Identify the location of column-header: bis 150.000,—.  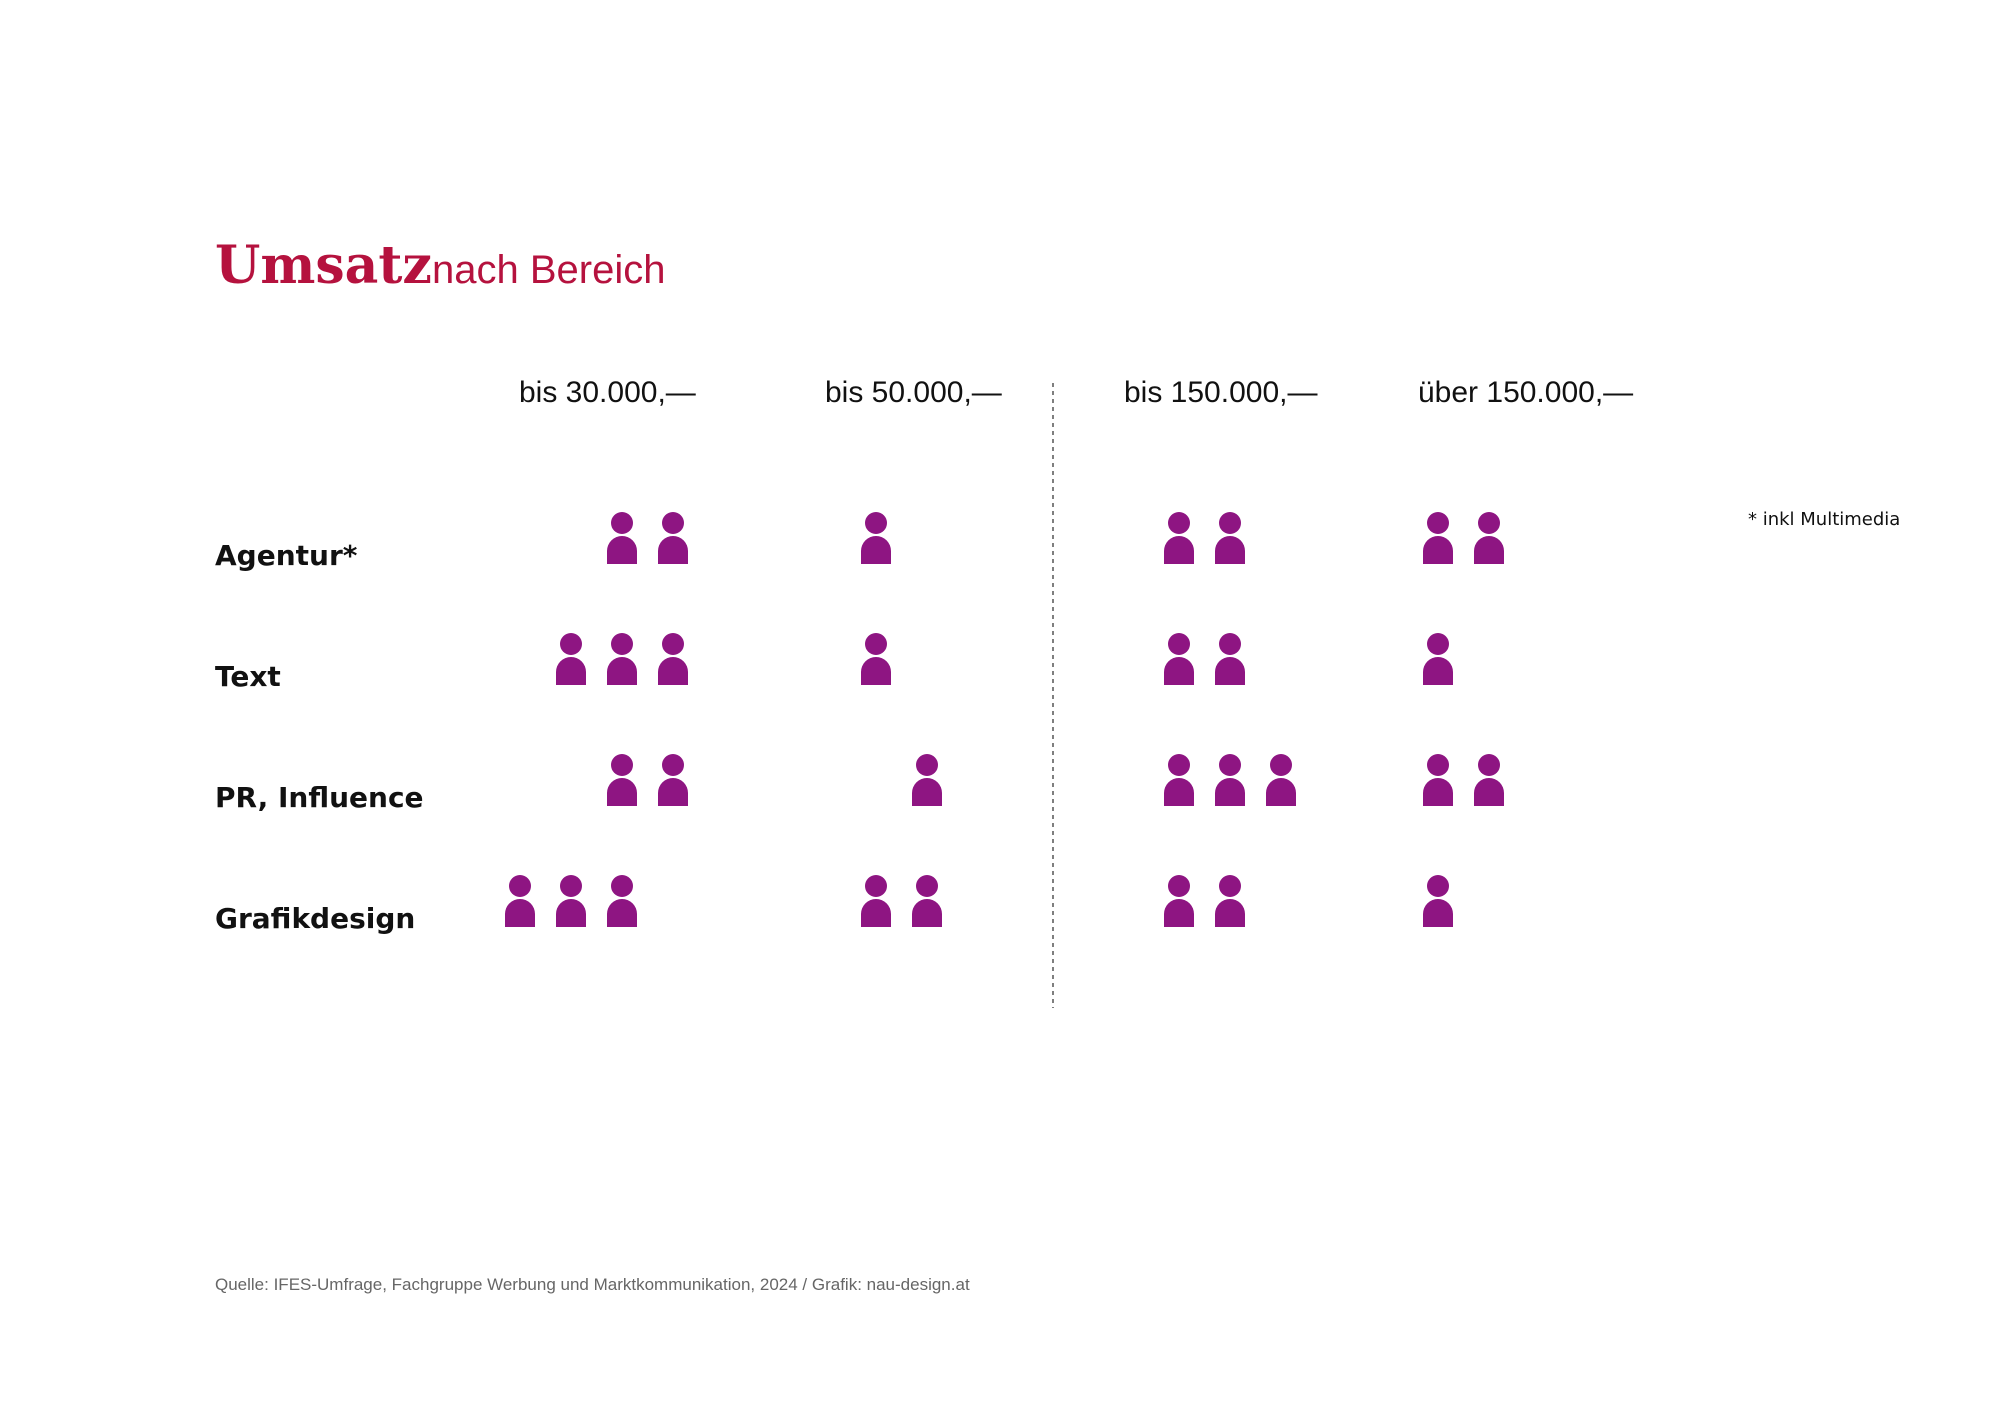
(1220, 392).